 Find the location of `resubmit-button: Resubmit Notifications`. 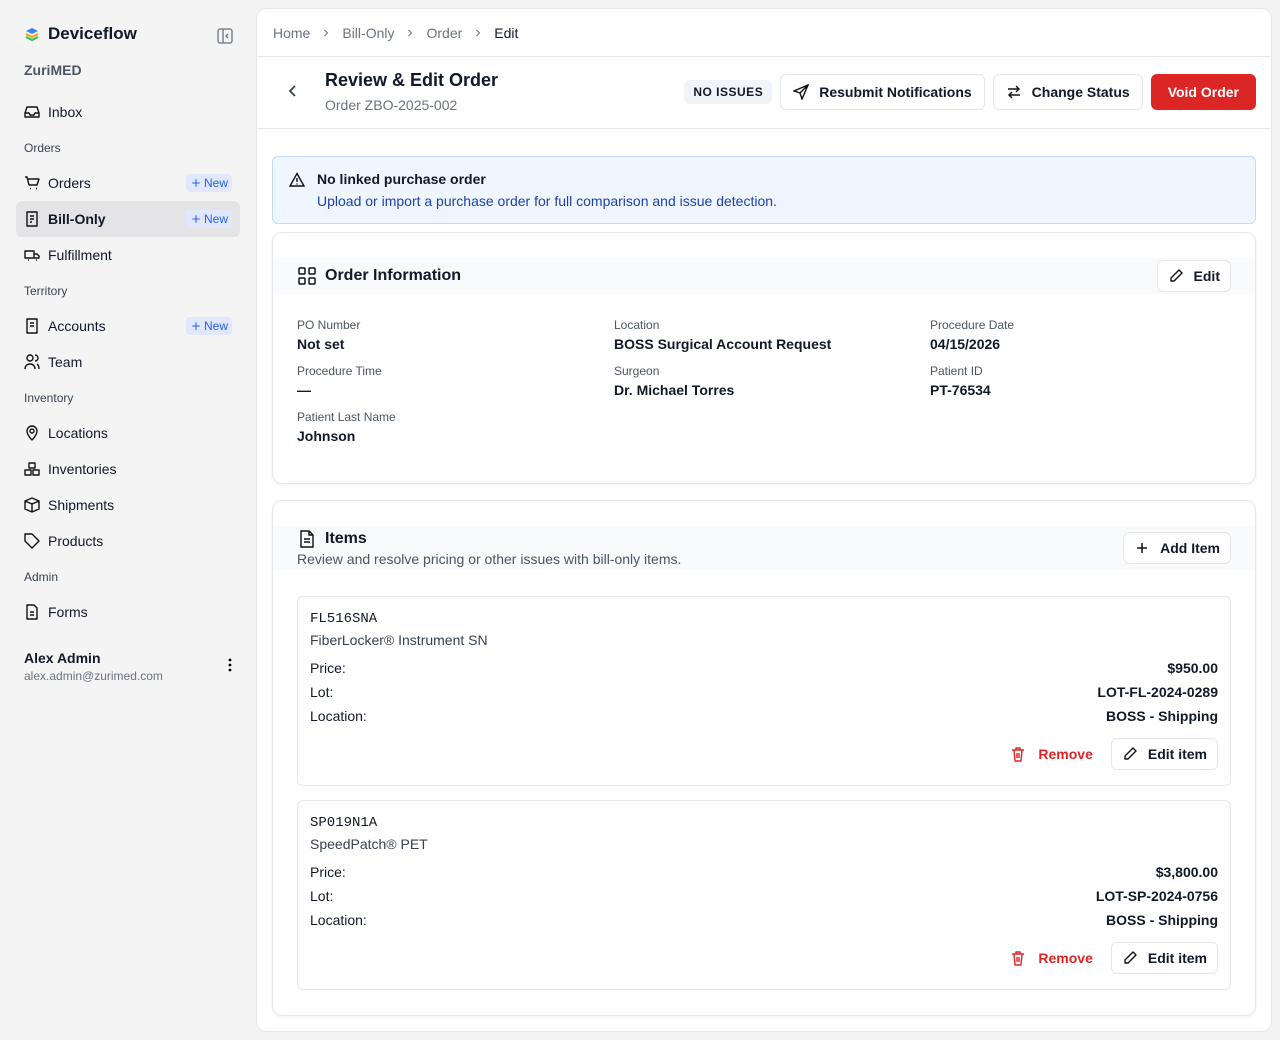

resubmit-button: Resubmit Notifications is located at coordinates (882, 92).